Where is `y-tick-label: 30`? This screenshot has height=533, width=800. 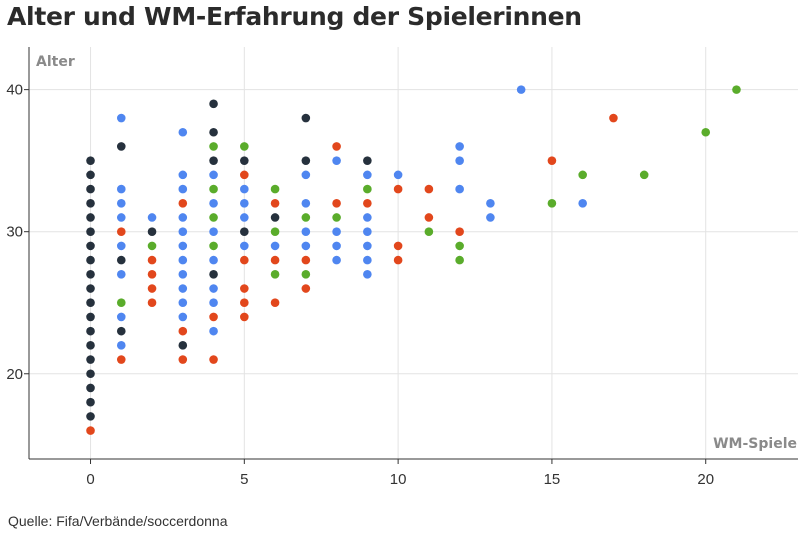
y-tick-label: 30 is located at coordinates (14, 232).